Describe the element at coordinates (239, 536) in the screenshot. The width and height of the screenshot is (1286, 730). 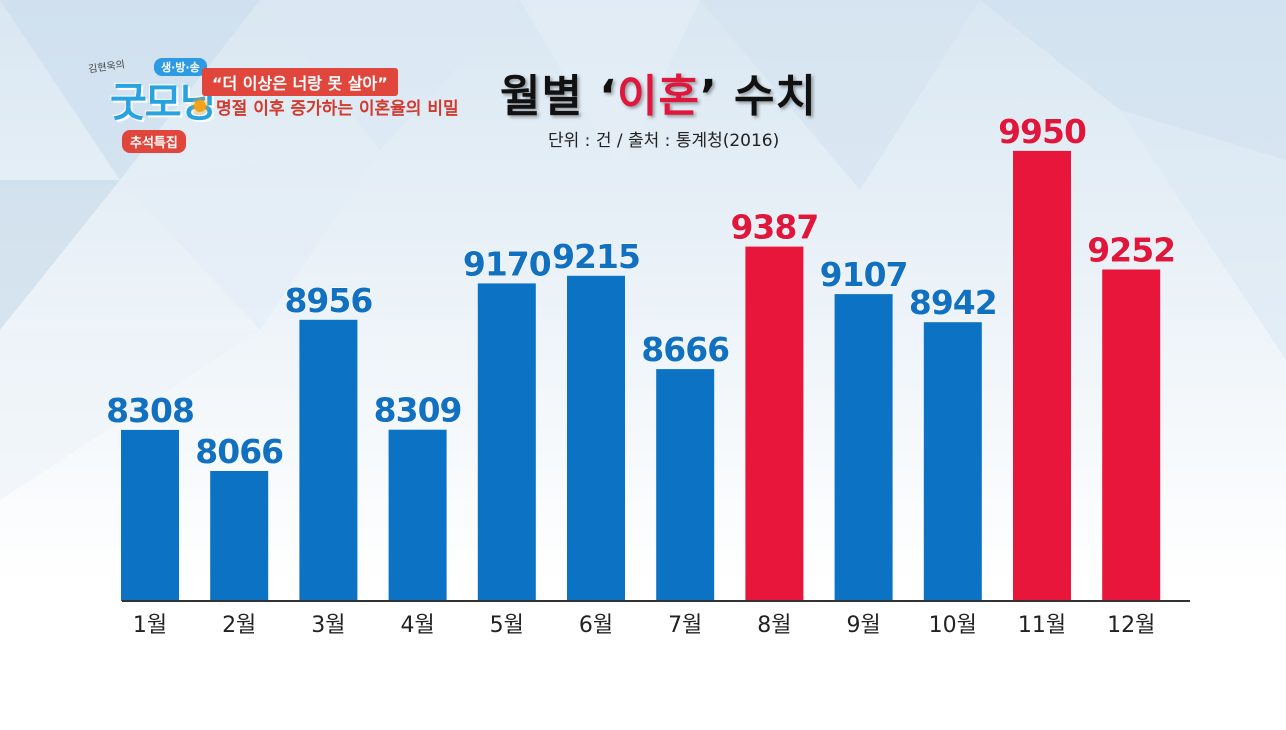
I see `bar-2월` at that location.